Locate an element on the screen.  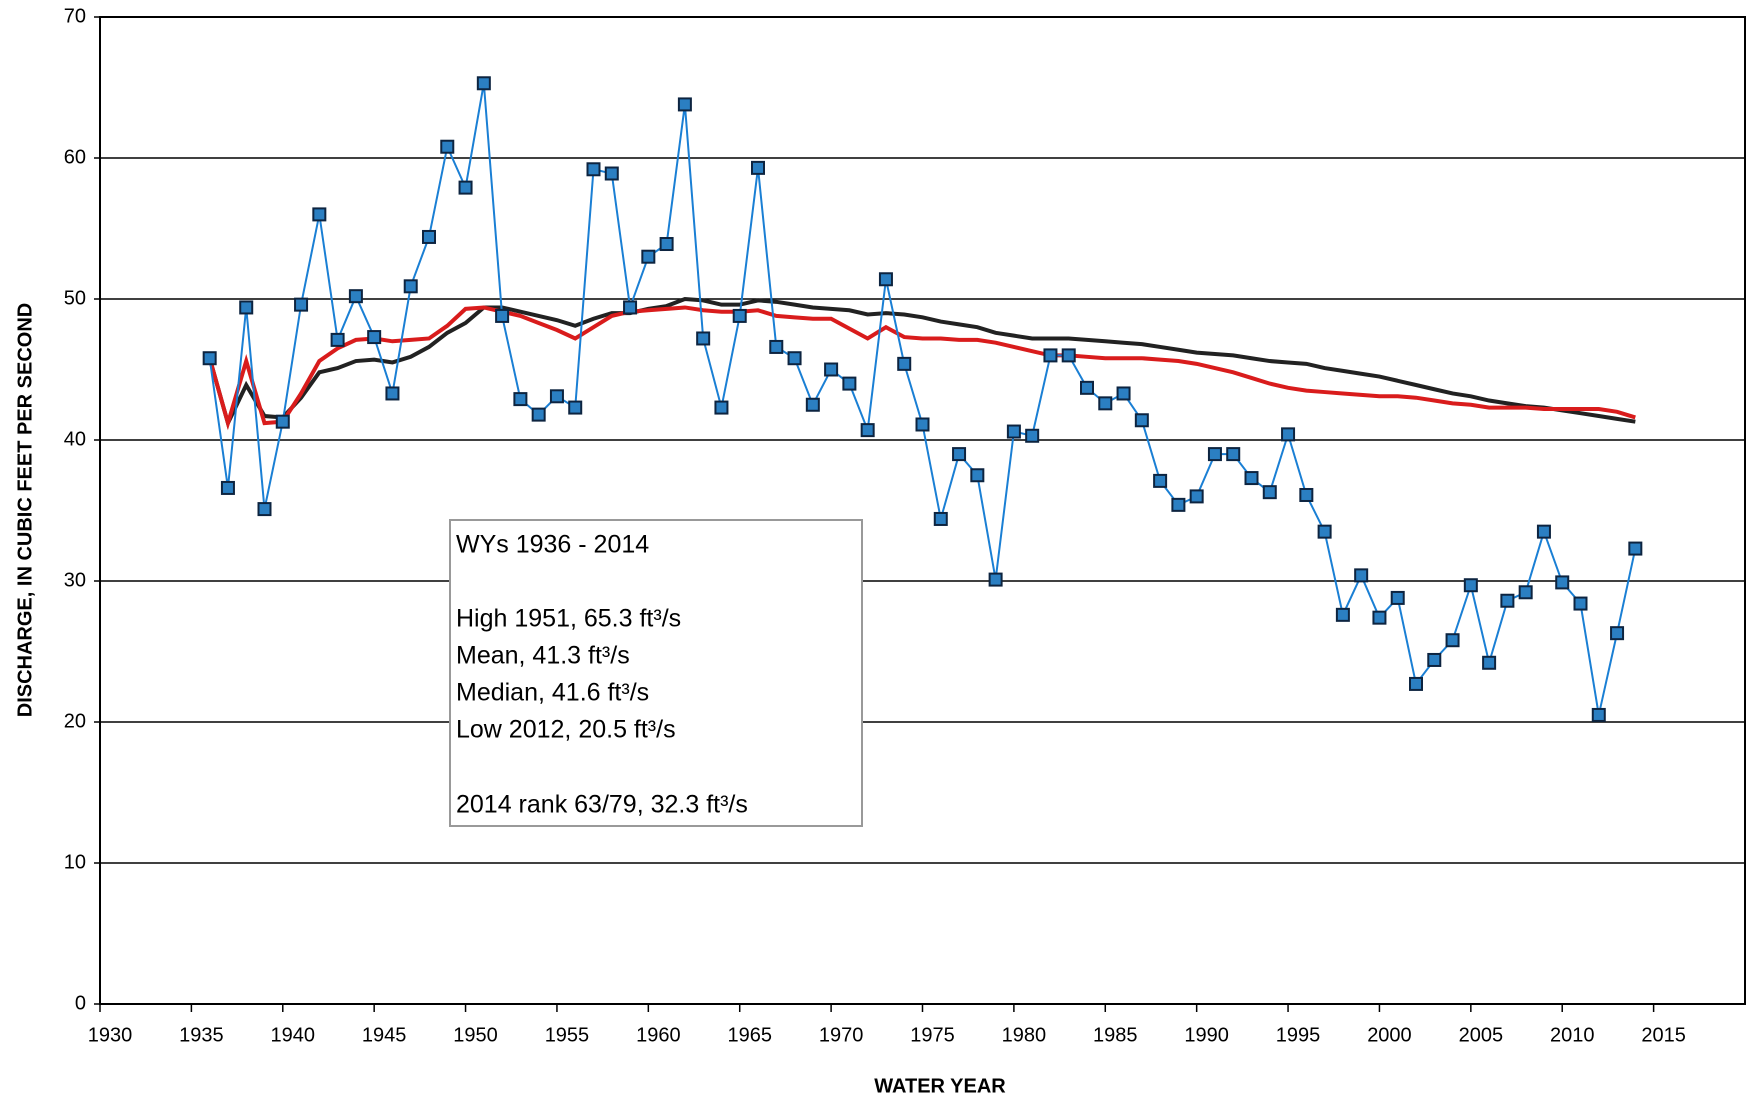
x-tick-label: 1930 is located at coordinates (110, 1035).